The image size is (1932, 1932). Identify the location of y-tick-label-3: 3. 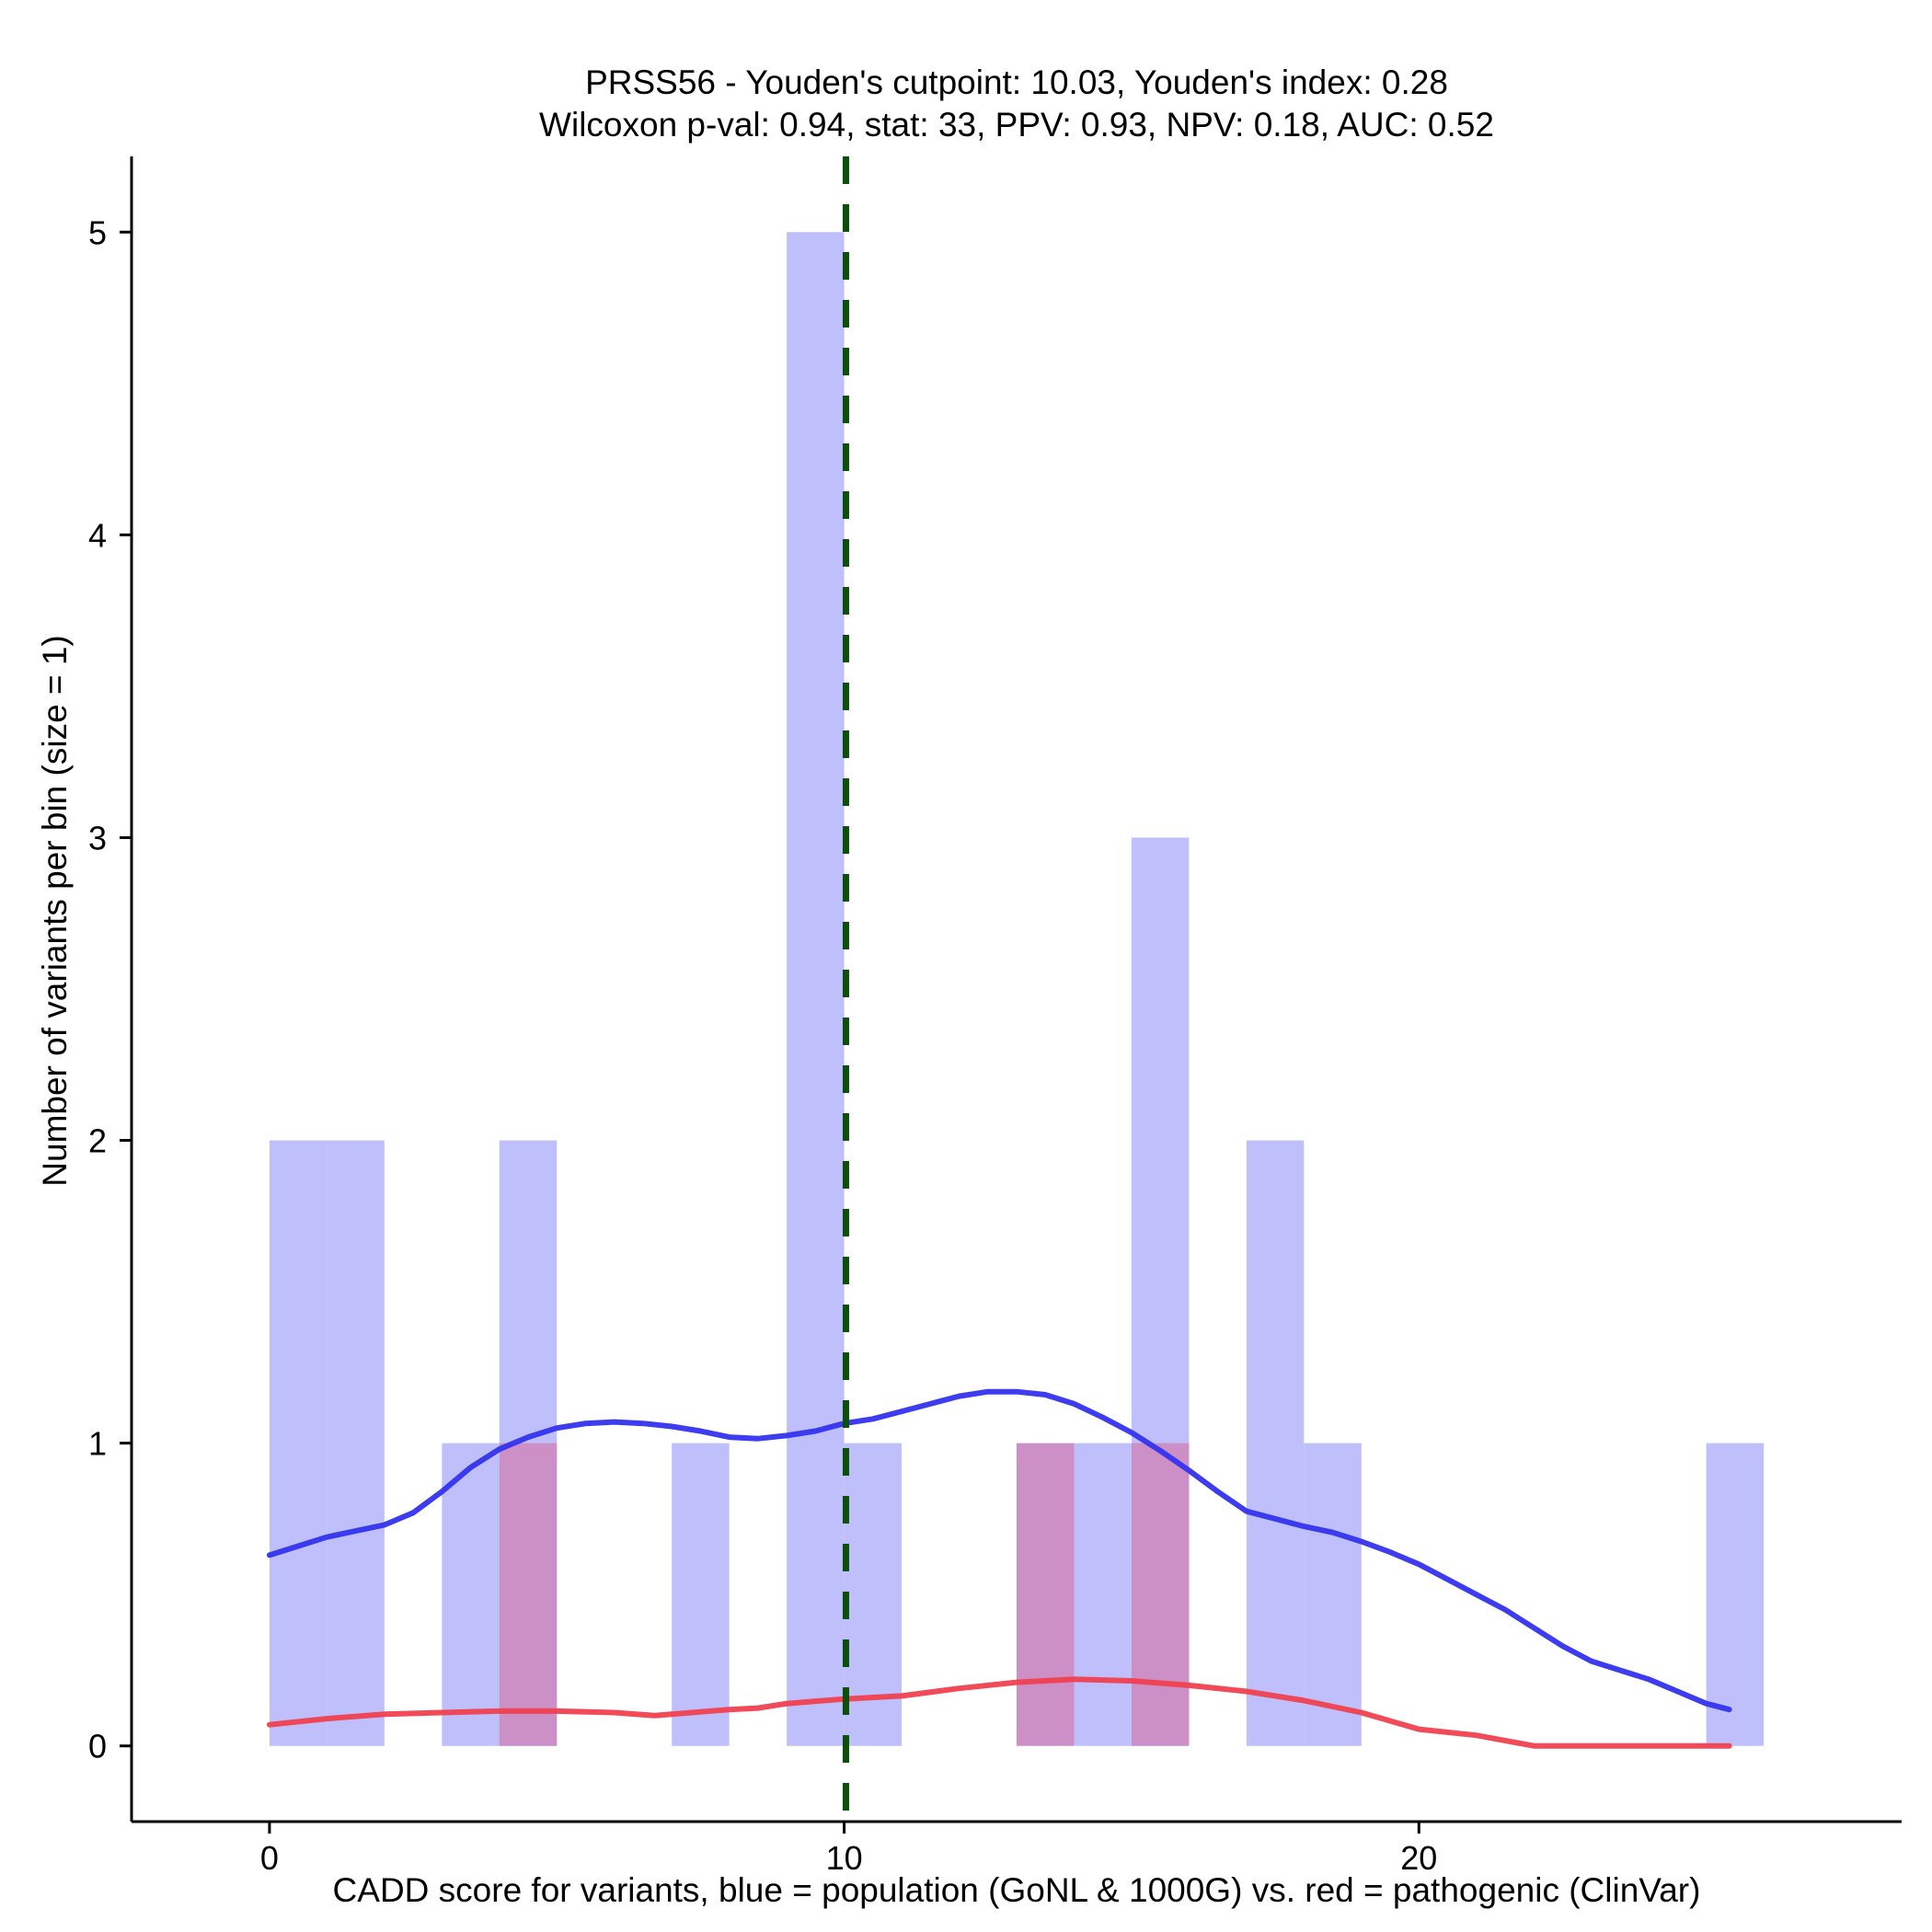
(97, 838).